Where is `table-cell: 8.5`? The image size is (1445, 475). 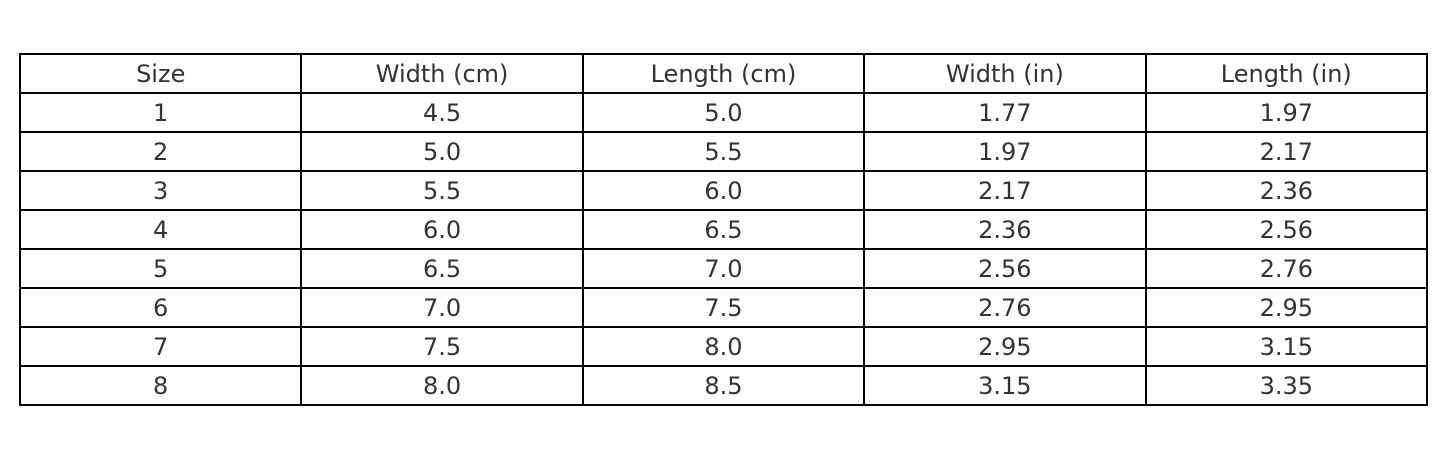 table-cell: 8.5 is located at coordinates (723, 385).